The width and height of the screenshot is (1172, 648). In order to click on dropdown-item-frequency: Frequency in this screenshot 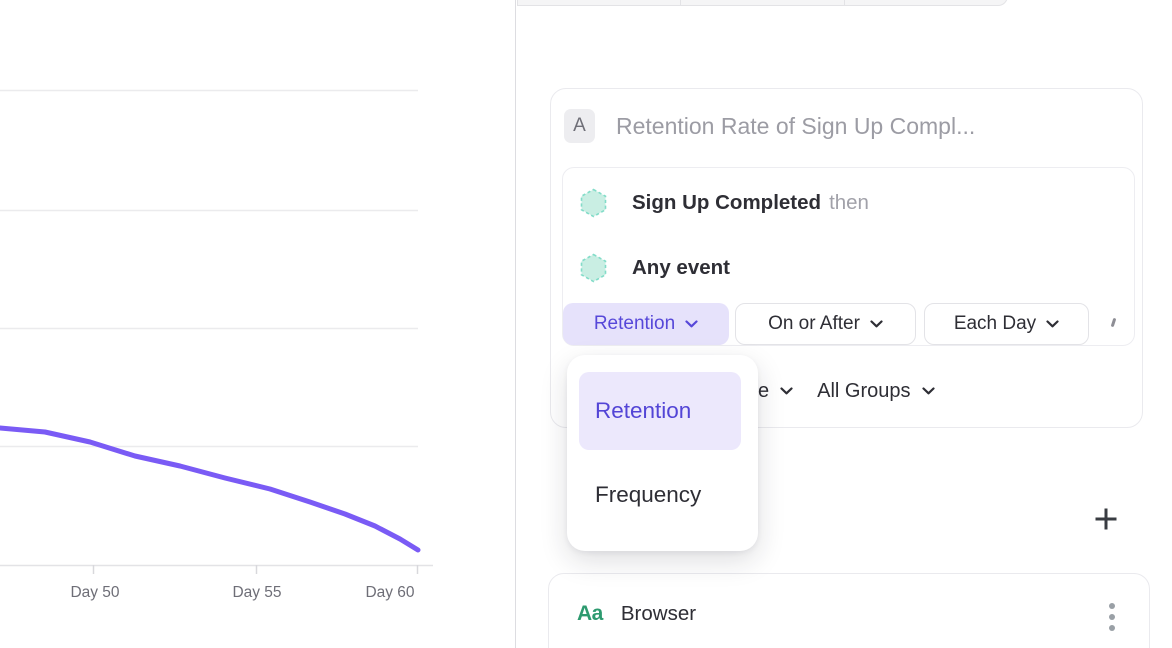, I will do `click(648, 494)`.